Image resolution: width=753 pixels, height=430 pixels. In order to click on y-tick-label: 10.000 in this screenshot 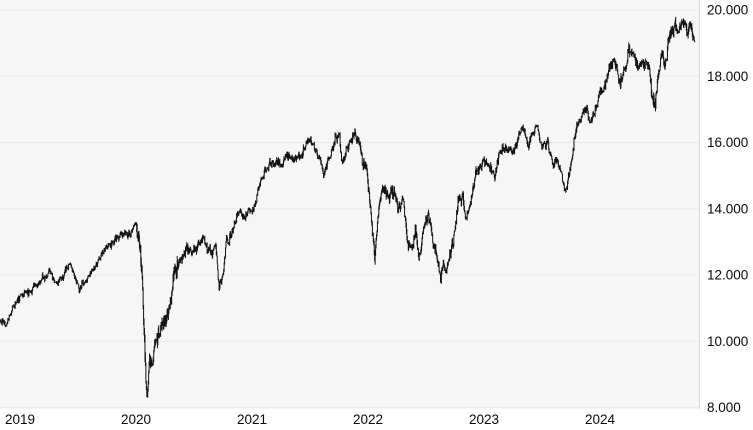, I will do `click(727, 341)`.